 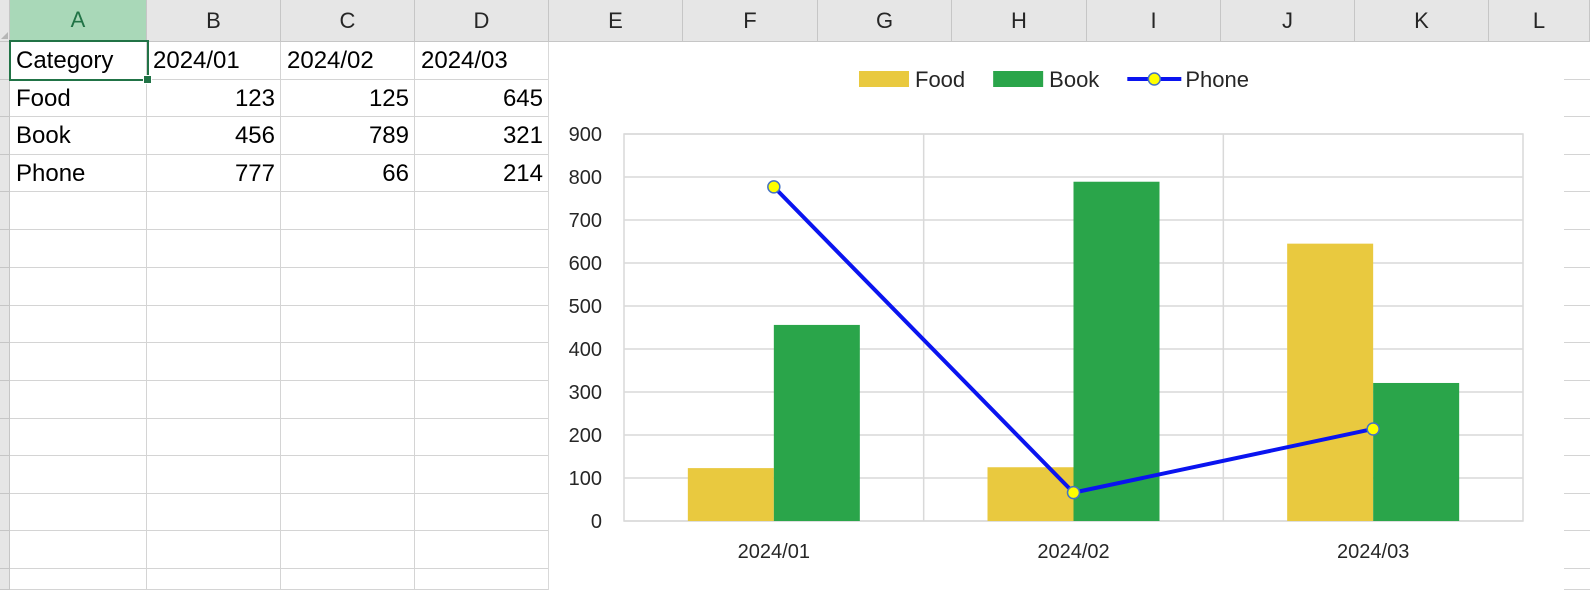 I want to click on cell-c1: 2024/02, so click(x=330, y=60).